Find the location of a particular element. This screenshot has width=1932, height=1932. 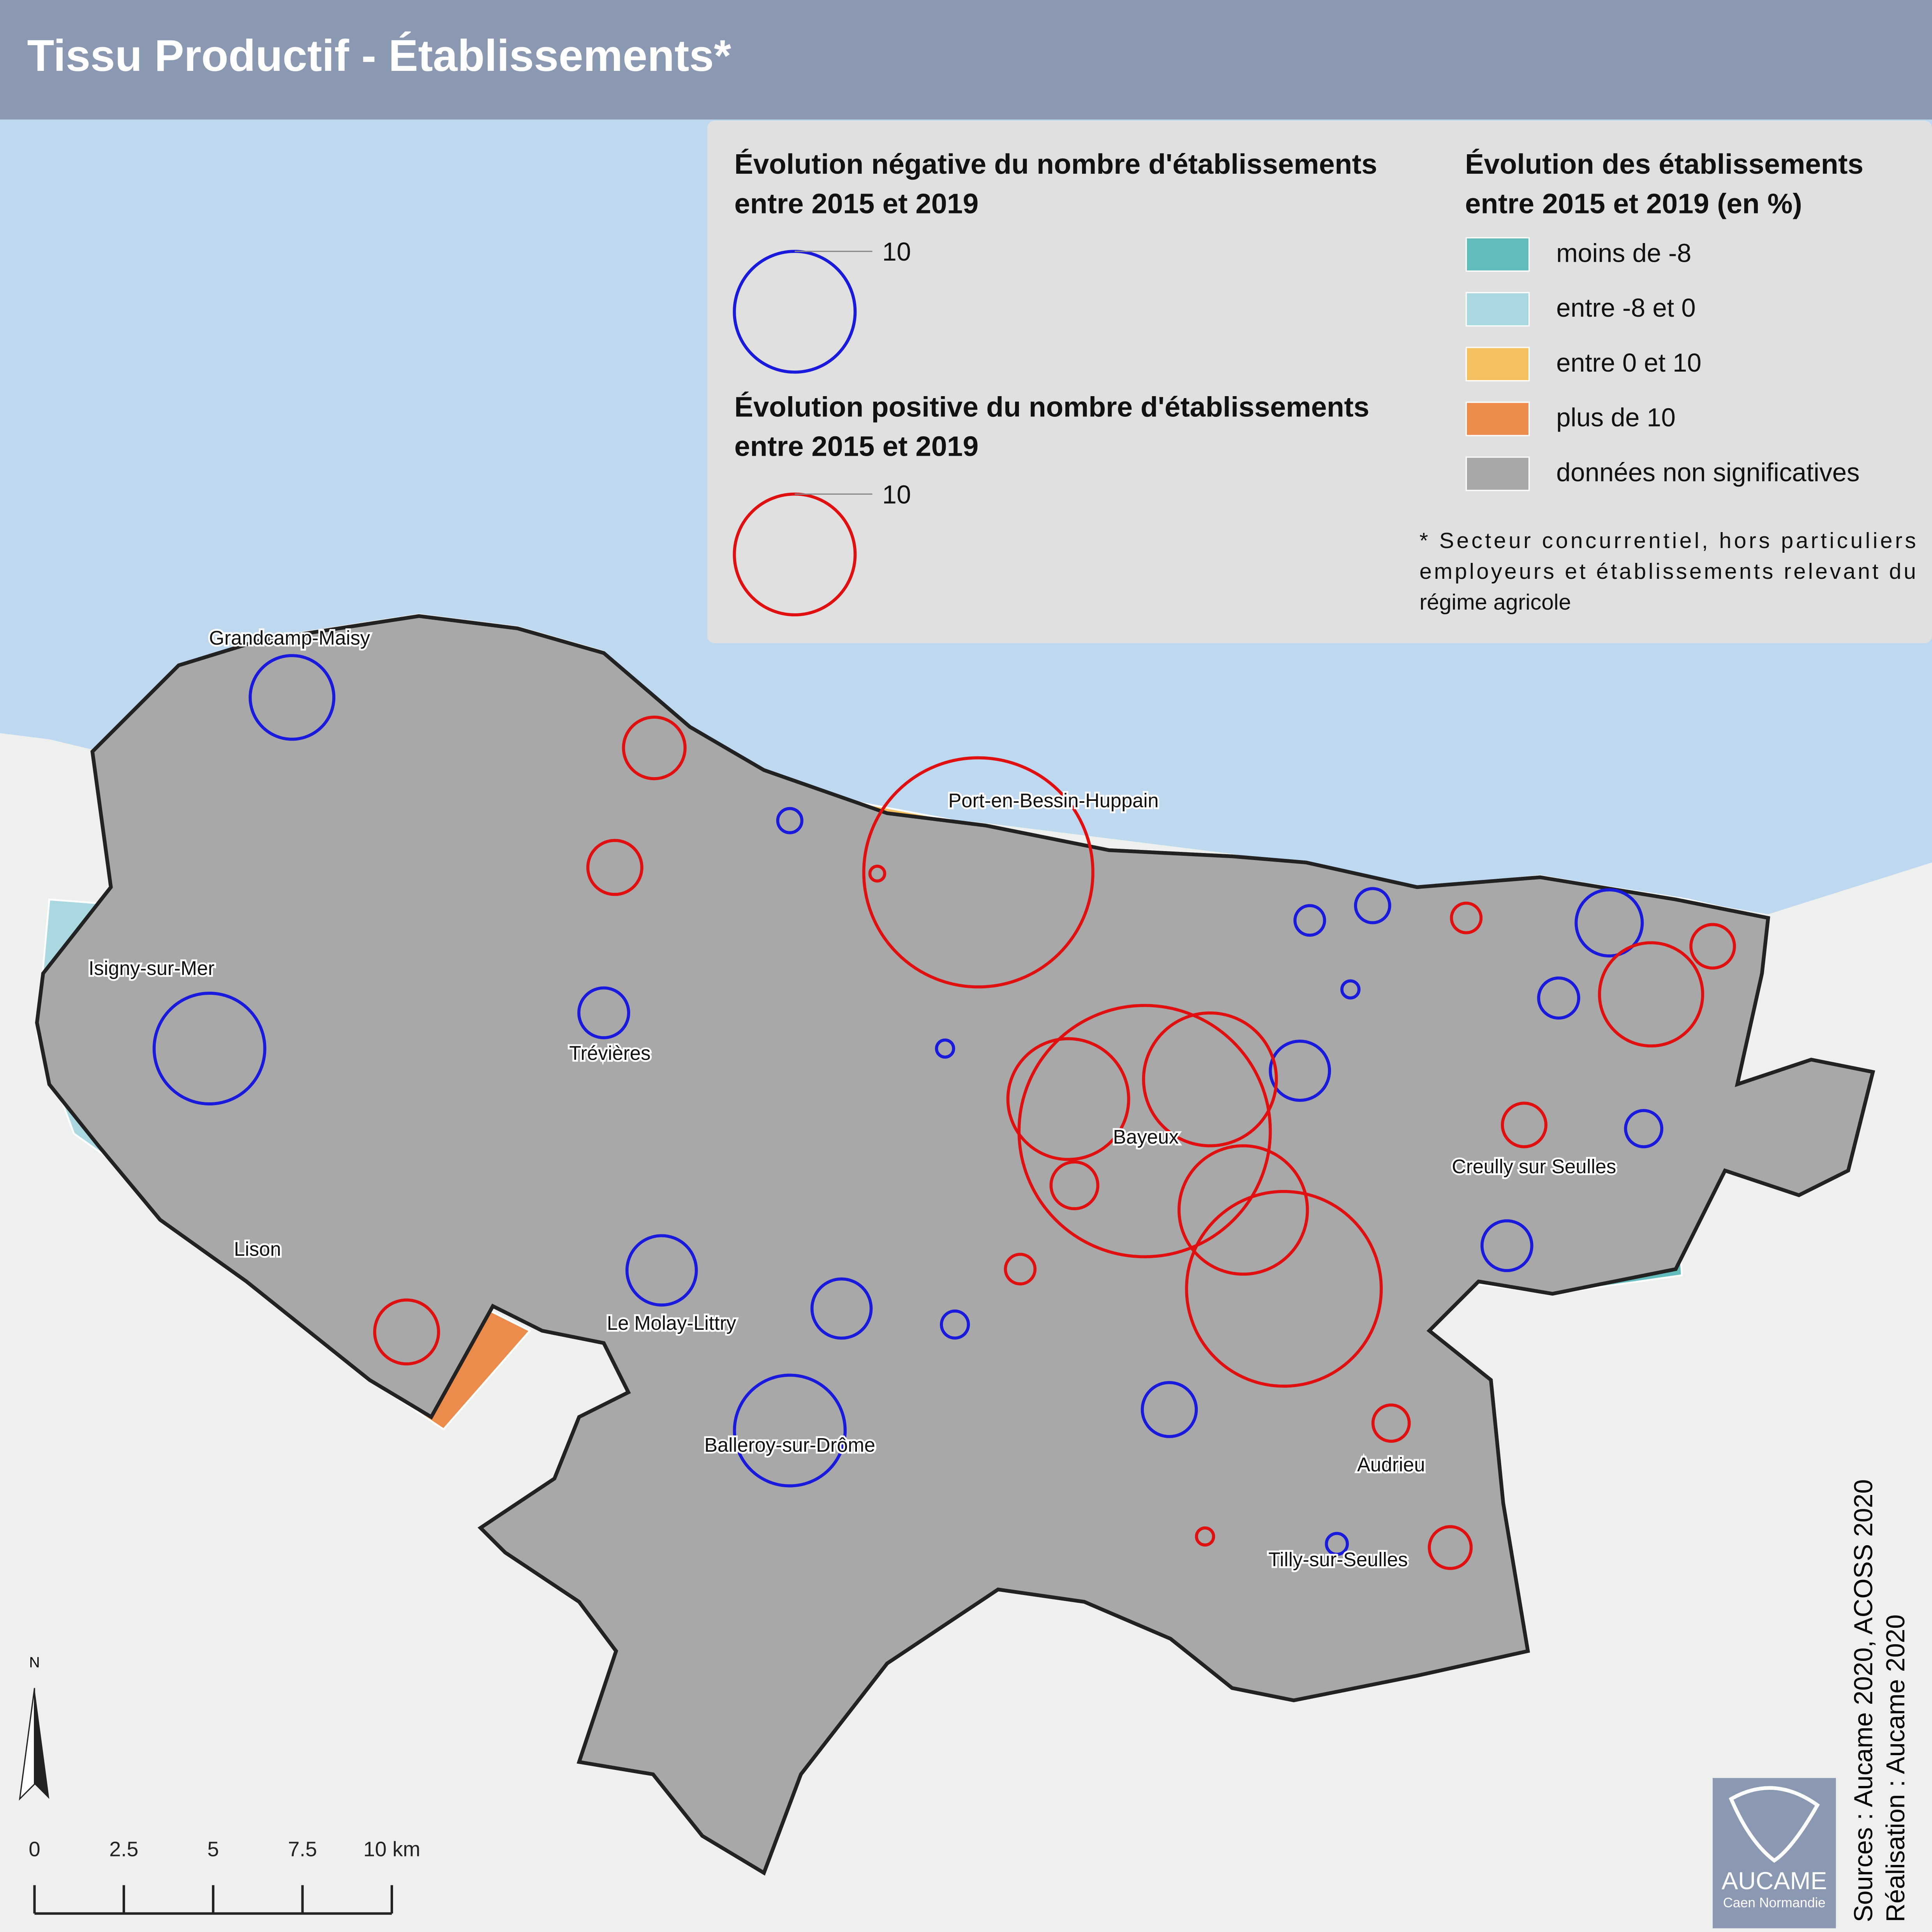

north-arrow-shape is located at coordinates (27, 1744).